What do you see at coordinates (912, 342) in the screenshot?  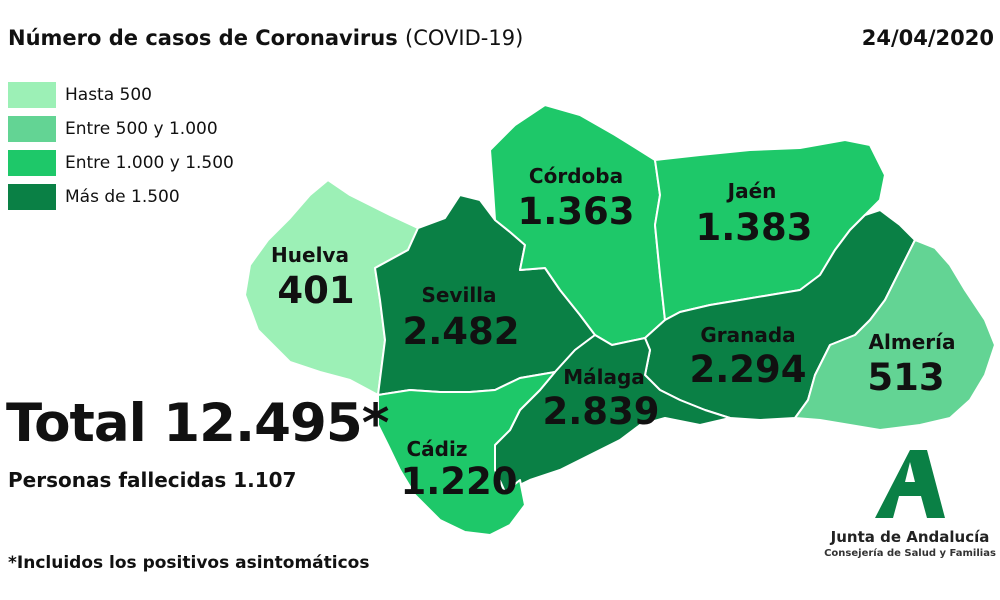 I see `province-name-almeria: Almería` at bounding box center [912, 342].